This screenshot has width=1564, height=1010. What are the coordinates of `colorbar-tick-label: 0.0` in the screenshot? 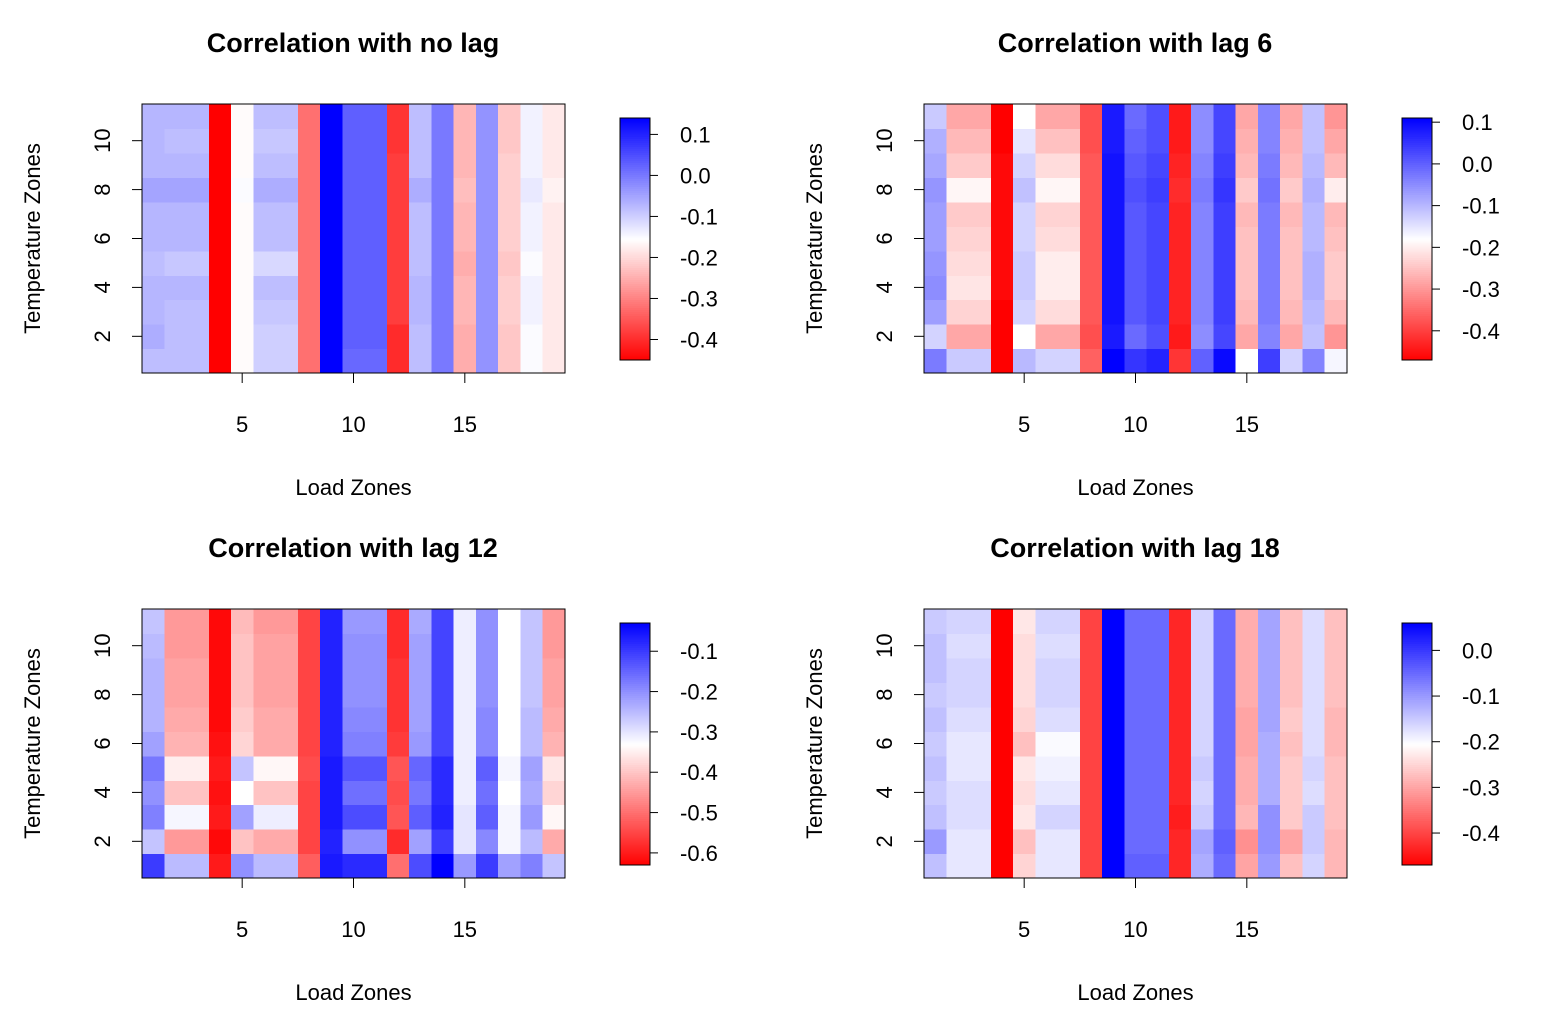 It's located at (695, 175).